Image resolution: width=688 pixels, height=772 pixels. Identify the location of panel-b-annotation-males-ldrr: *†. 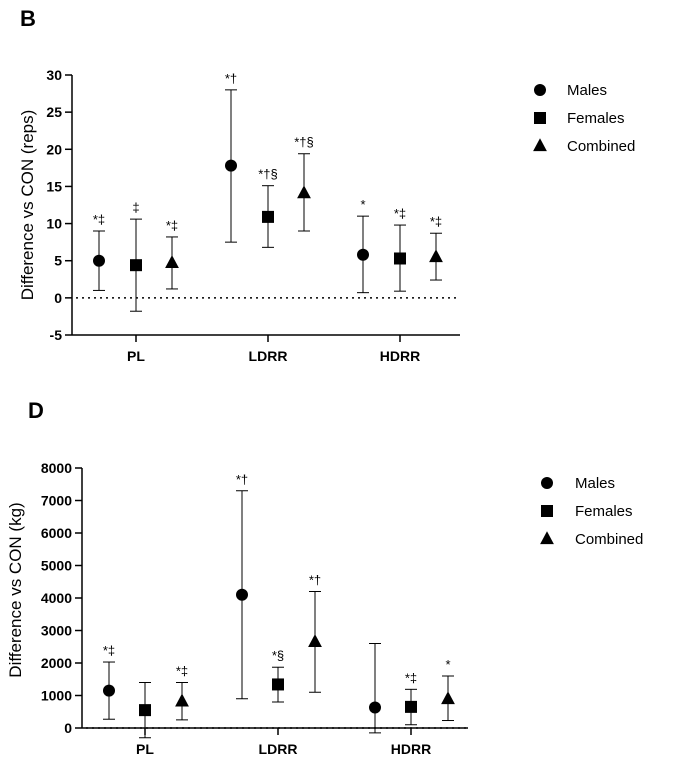
(231, 78).